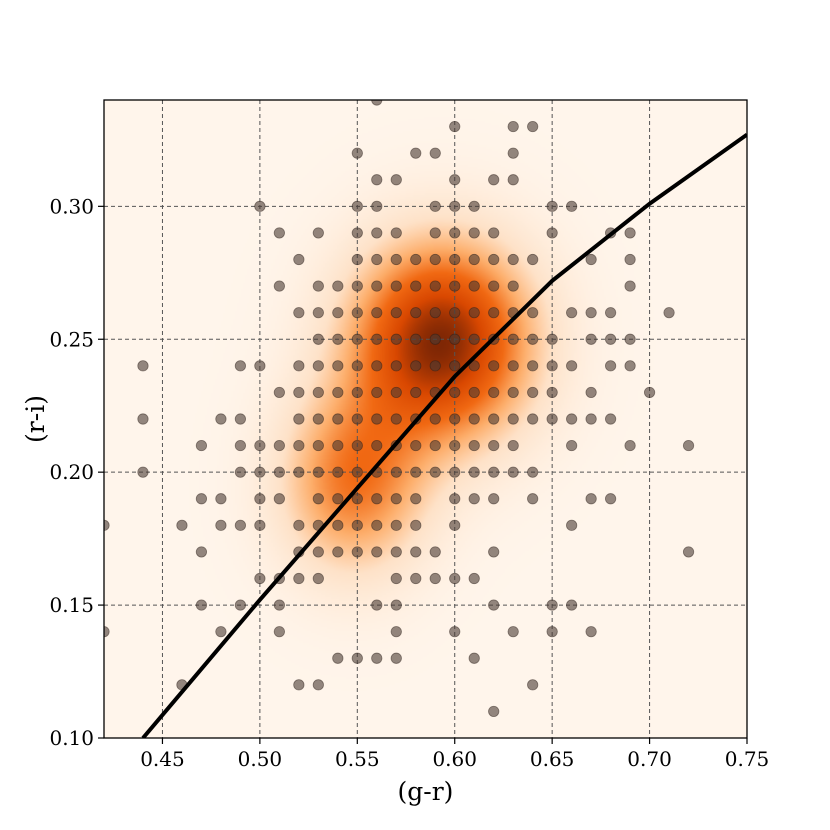 The height and width of the screenshot is (830, 830). I want to click on x-tick-label: 0.50, so click(260, 759).